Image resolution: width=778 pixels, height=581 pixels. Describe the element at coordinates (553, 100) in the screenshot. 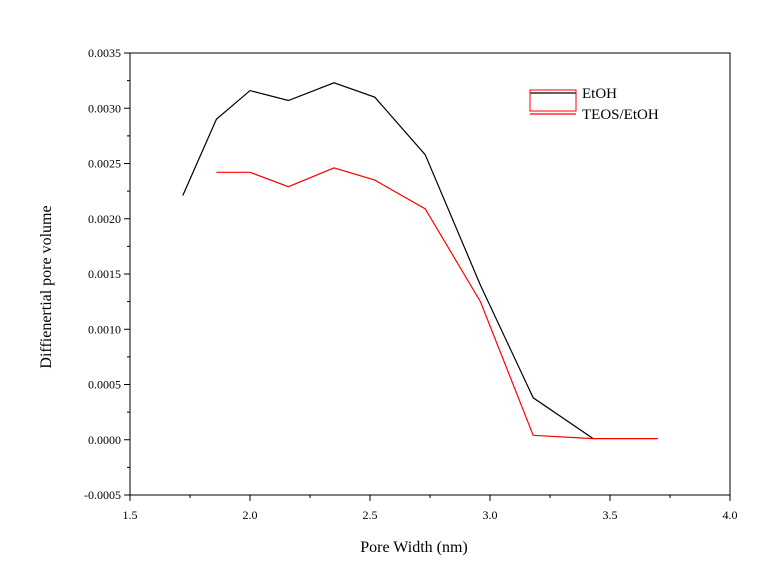

I see `legend-swatch-frame` at that location.